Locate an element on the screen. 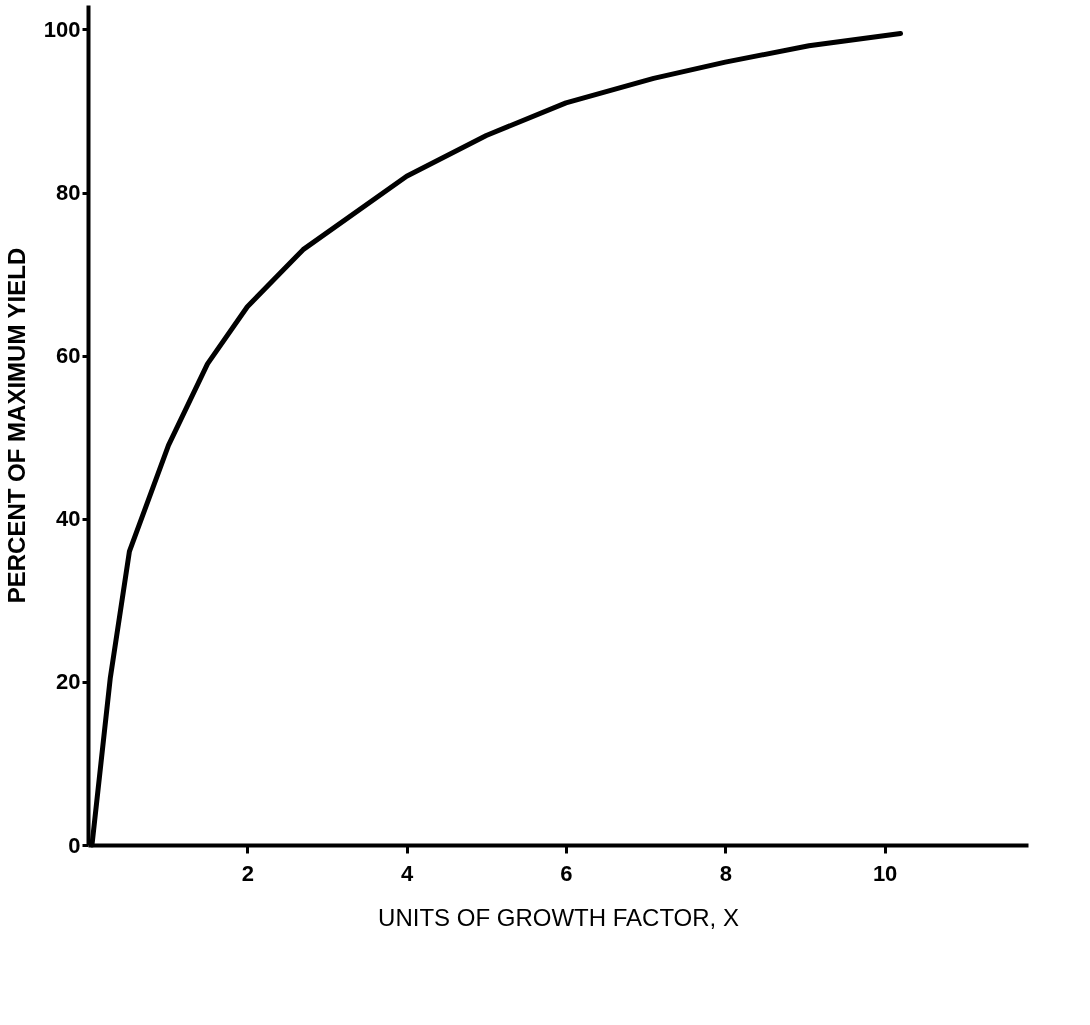 The image size is (1090, 1025). y-tick-label: 20 is located at coordinates (68, 682).